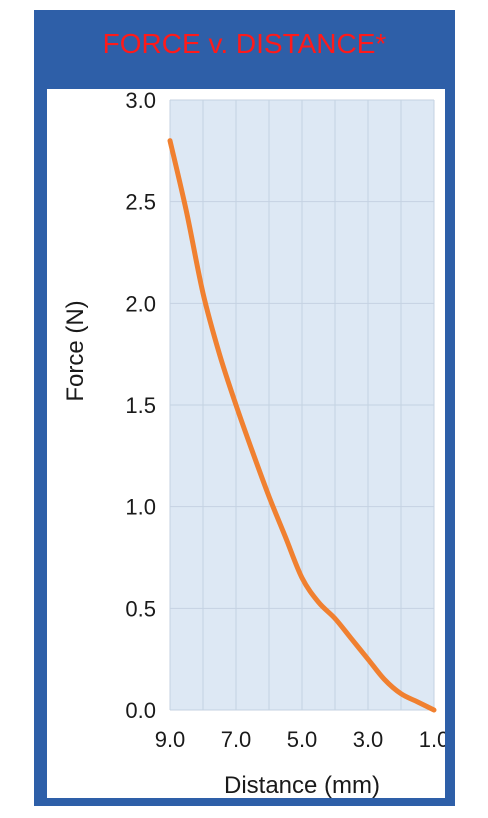  I want to click on x-tick-label: 9.0, so click(170, 739).